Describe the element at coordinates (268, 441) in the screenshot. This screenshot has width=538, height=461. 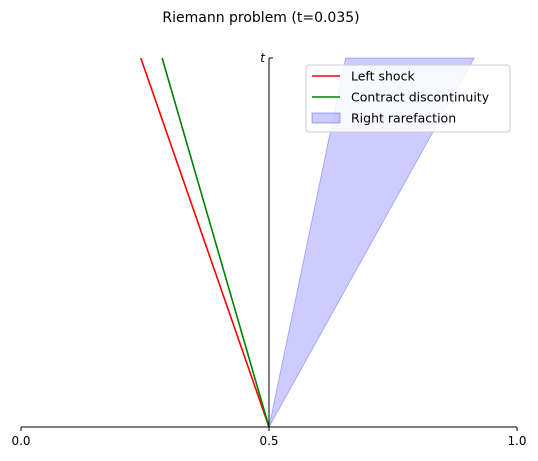
I see `x-tick-label: 0.5` at that location.